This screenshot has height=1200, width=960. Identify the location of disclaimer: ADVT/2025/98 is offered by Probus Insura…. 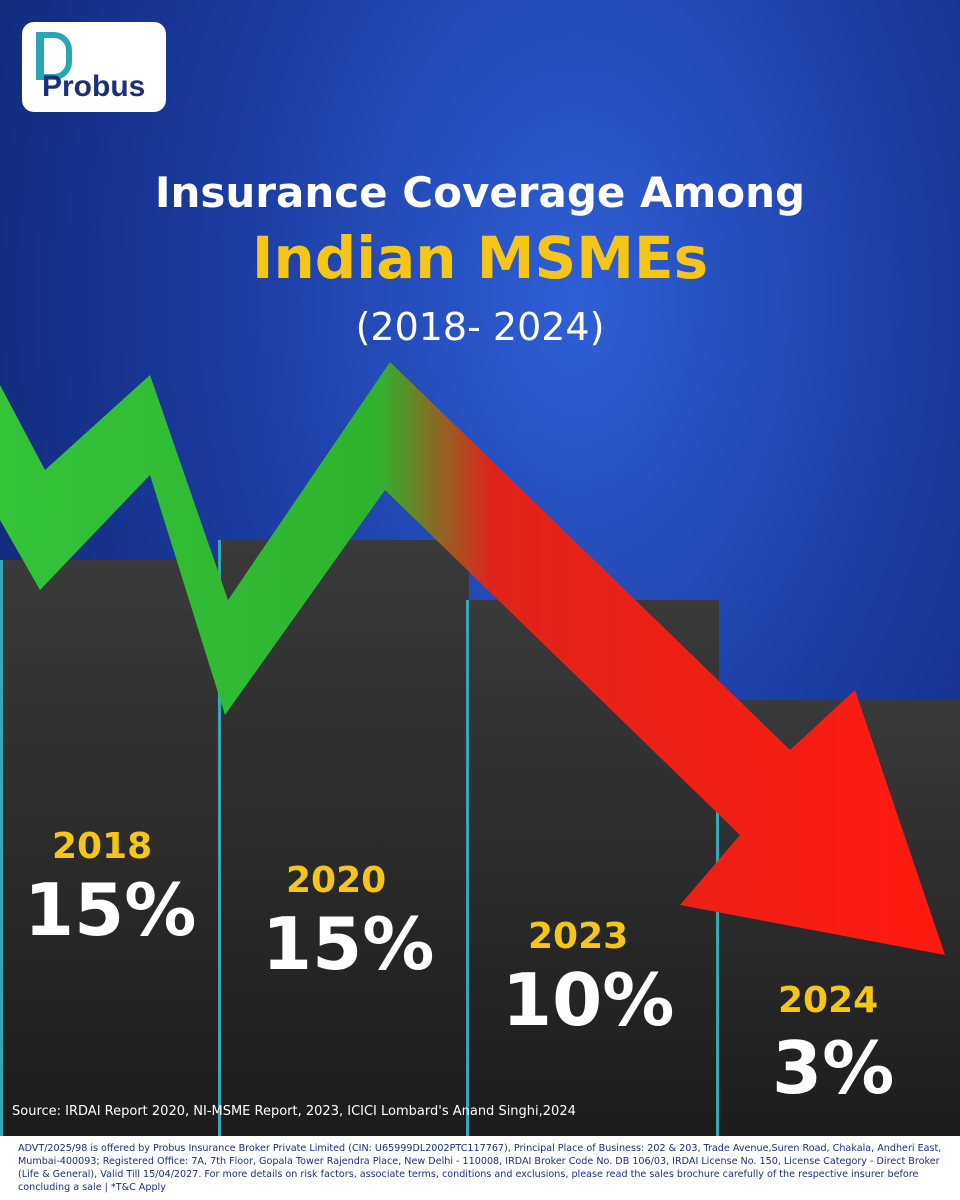
(480, 1168).